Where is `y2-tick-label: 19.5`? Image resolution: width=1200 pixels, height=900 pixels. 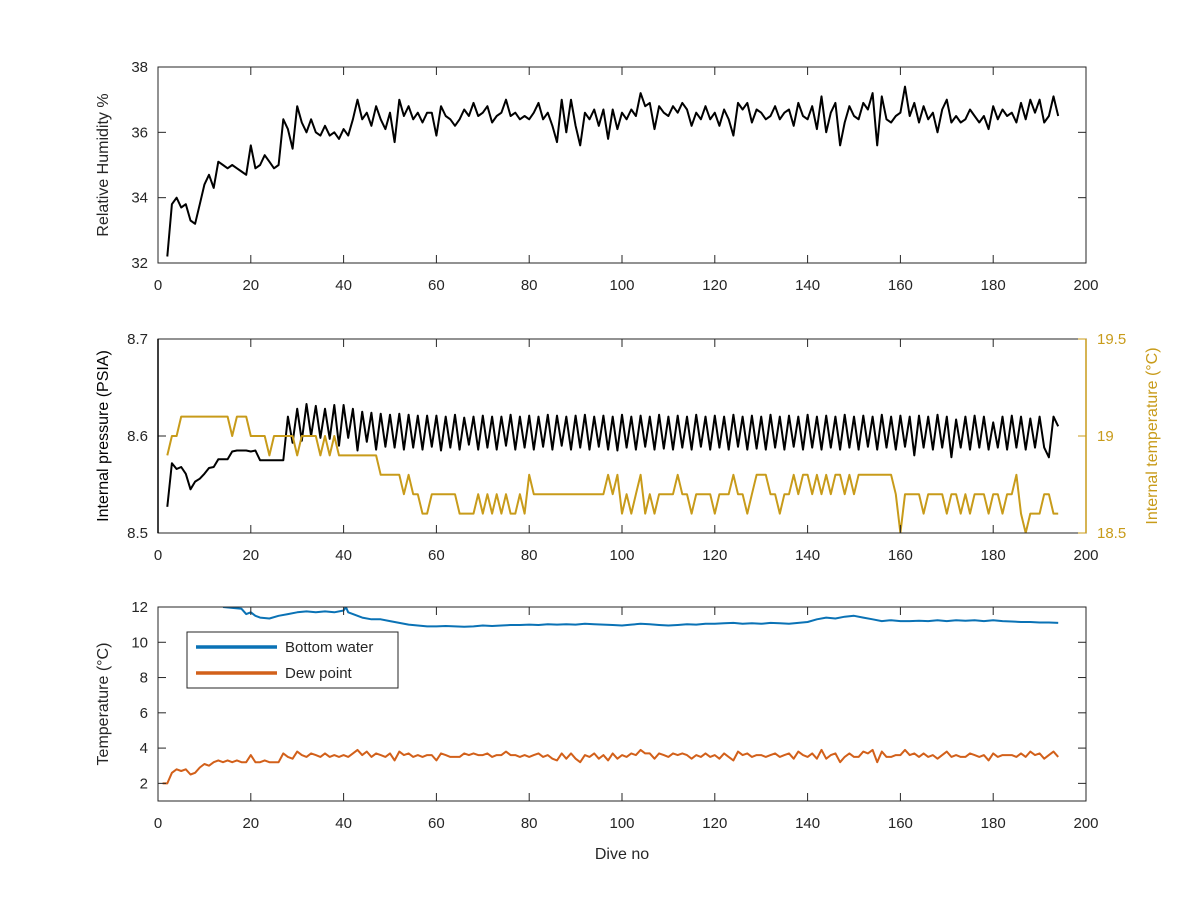 y2-tick-label: 19.5 is located at coordinates (1111, 339).